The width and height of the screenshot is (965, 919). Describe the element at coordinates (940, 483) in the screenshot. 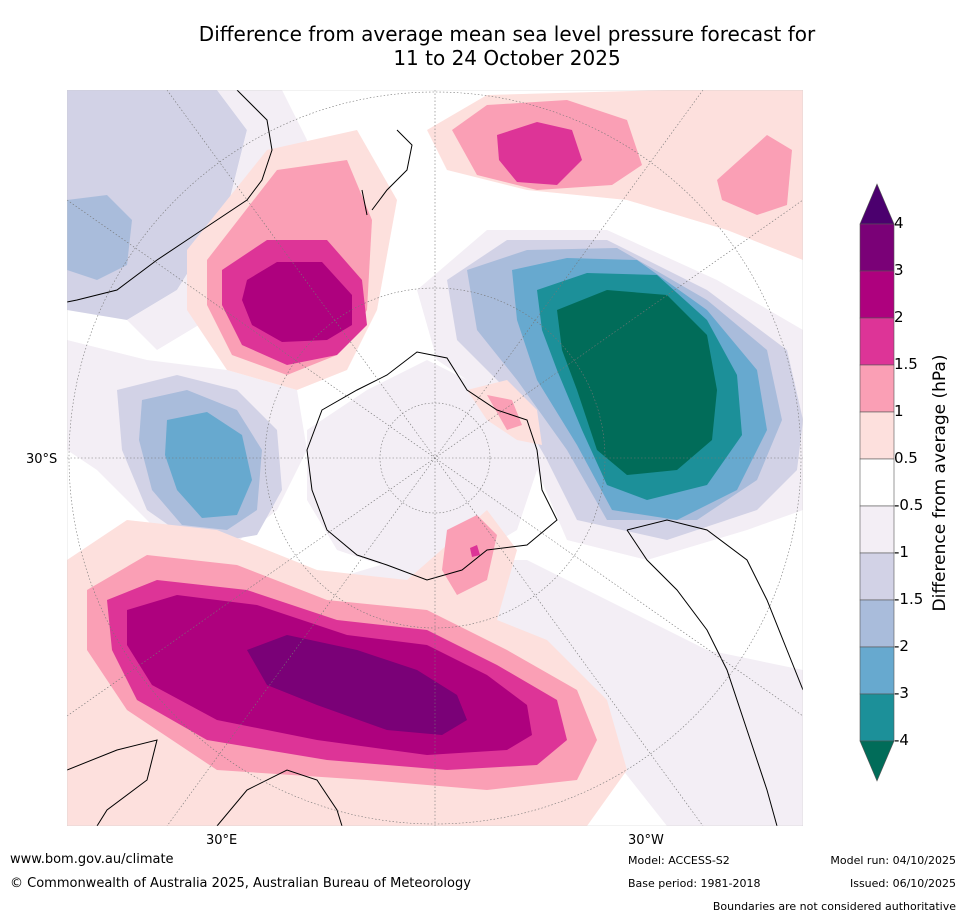

I see `colorbar-title: Difference from average (hPa)` at that location.